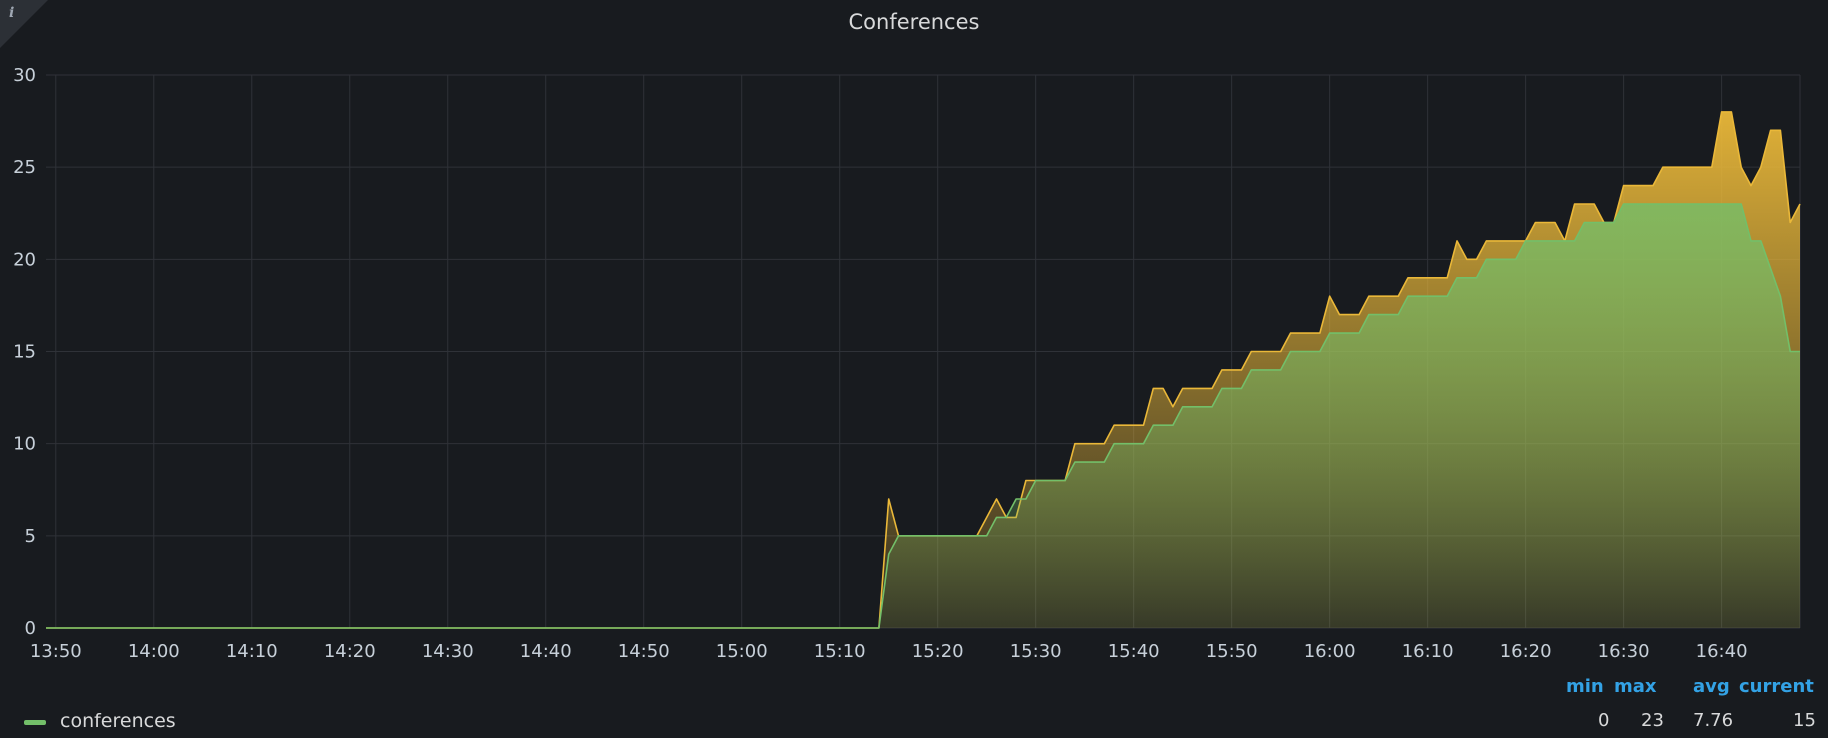 This screenshot has width=1828, height=738. Describe the element at coordinates (118, 721) in the screenshot. I see `legend-series-name: conferences` at that location.